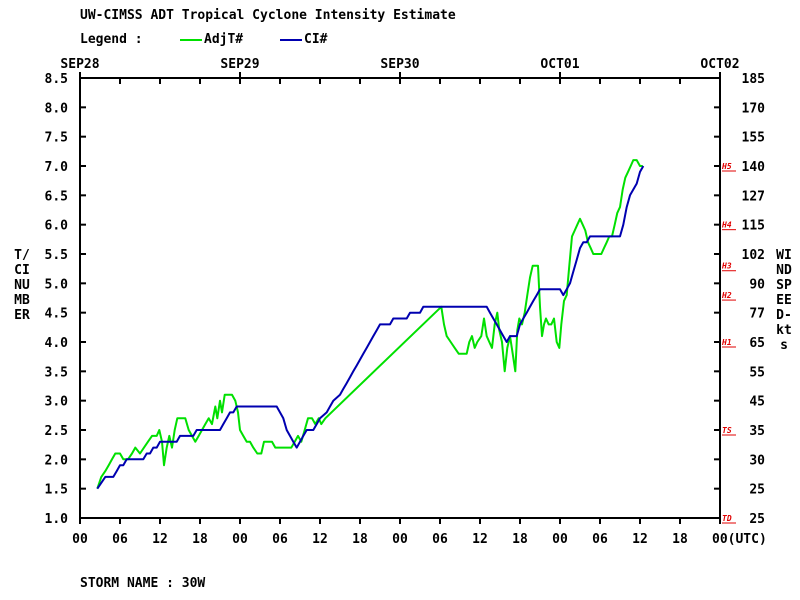 Image resolution: width=800 pixels, height=600 pixels. What do you see at coordinates (757, 402) in the screenshot?
I see `y-tick-label-right: 45` at bounding box center [757, 402].